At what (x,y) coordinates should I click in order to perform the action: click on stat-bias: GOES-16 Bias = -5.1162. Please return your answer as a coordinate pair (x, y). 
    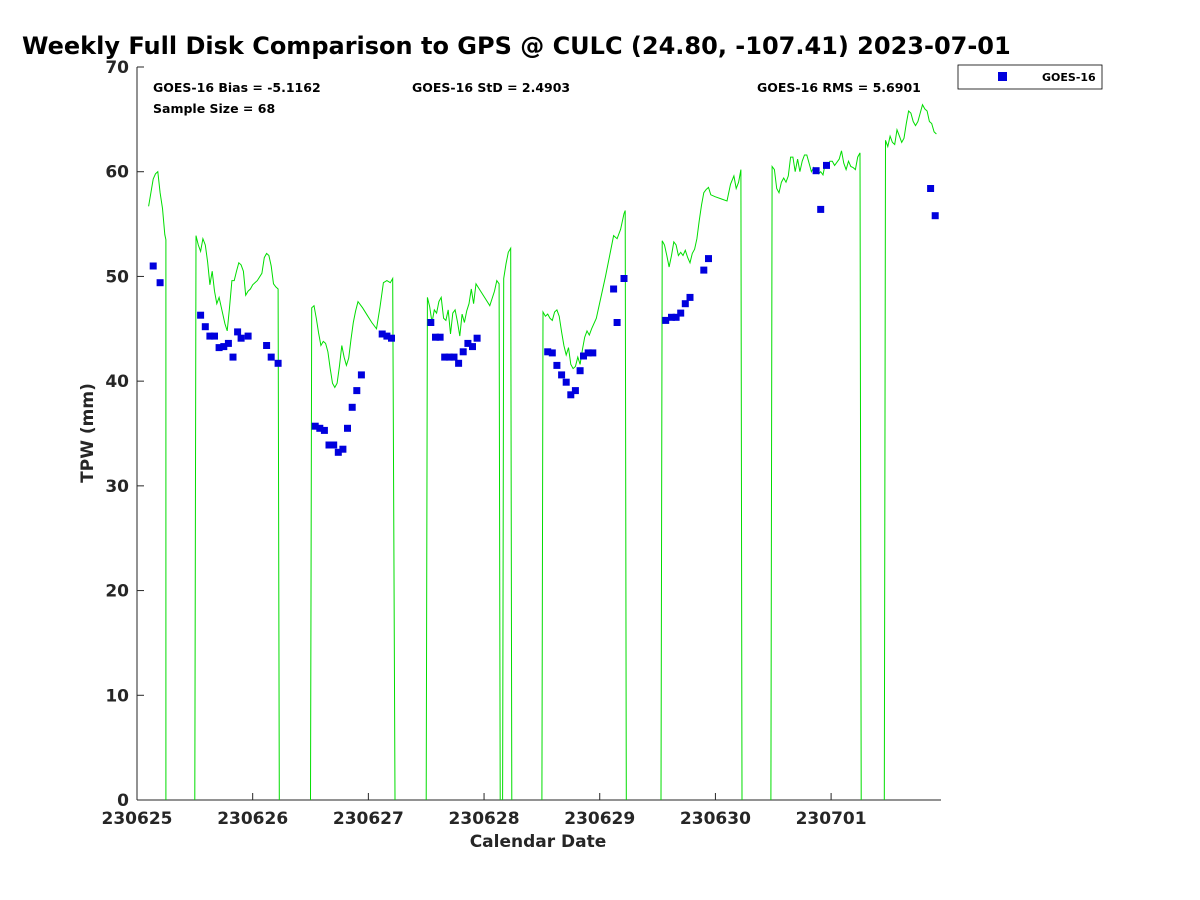
    Looking at the image, I should click on (237, 87).